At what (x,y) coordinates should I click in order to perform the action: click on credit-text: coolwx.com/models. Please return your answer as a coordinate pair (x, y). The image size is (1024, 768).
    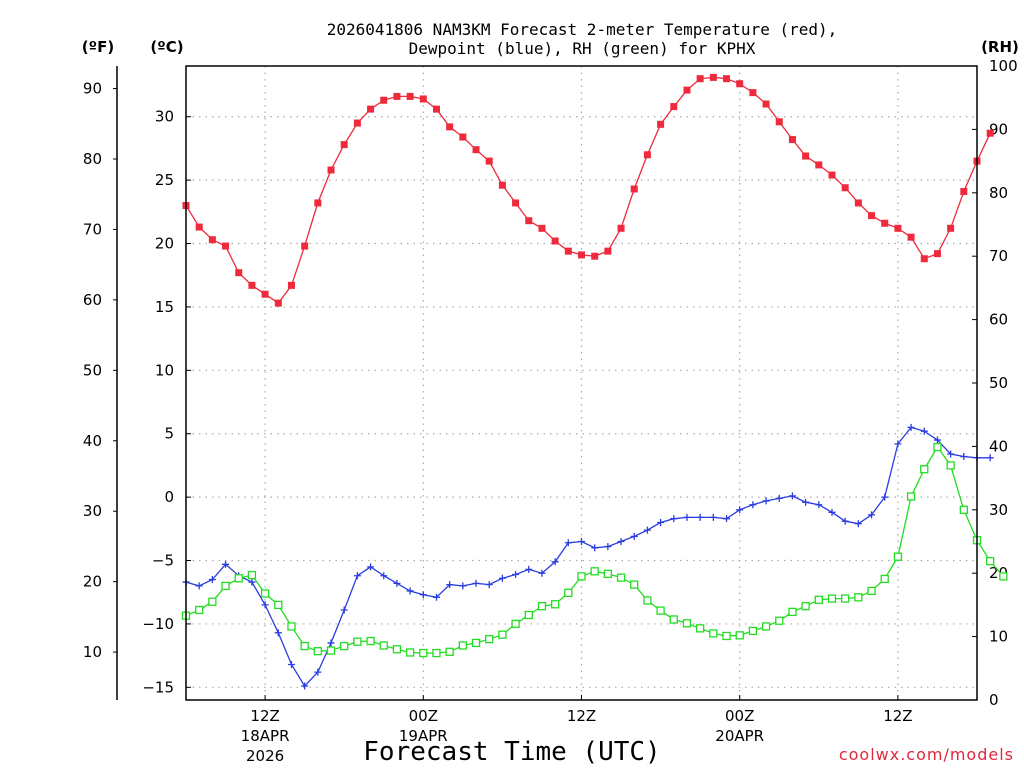
    Looking at the image, I should click on (926, 754).